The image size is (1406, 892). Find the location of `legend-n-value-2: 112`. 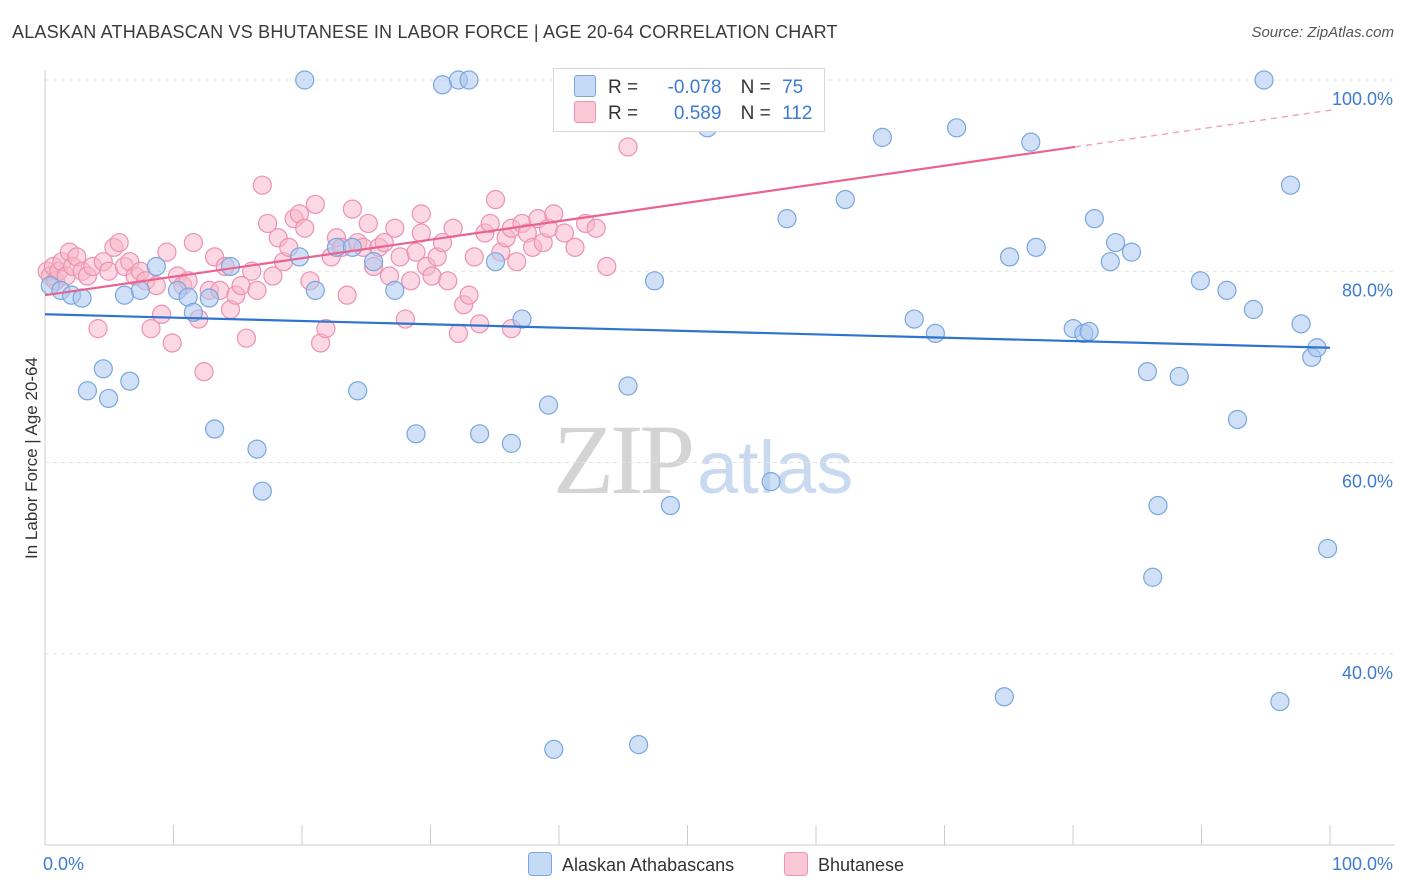

legend-n-value-2: 112 is located at coordinates (797, 113).